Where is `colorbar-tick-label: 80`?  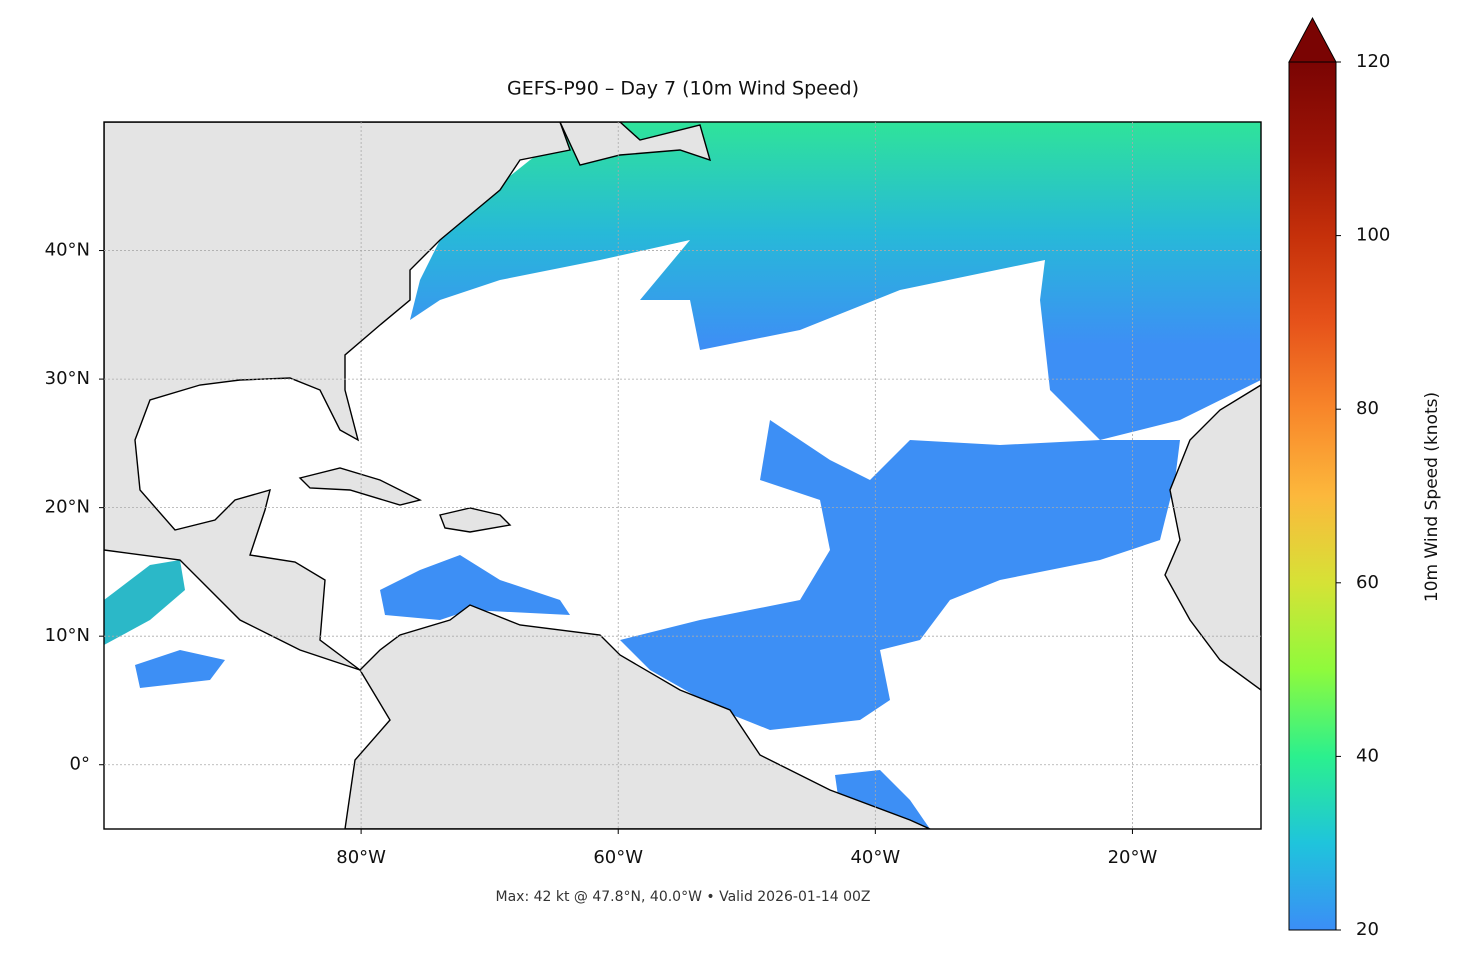 colorbar-tick-label: 80 is located at coordinates (1367, 408).